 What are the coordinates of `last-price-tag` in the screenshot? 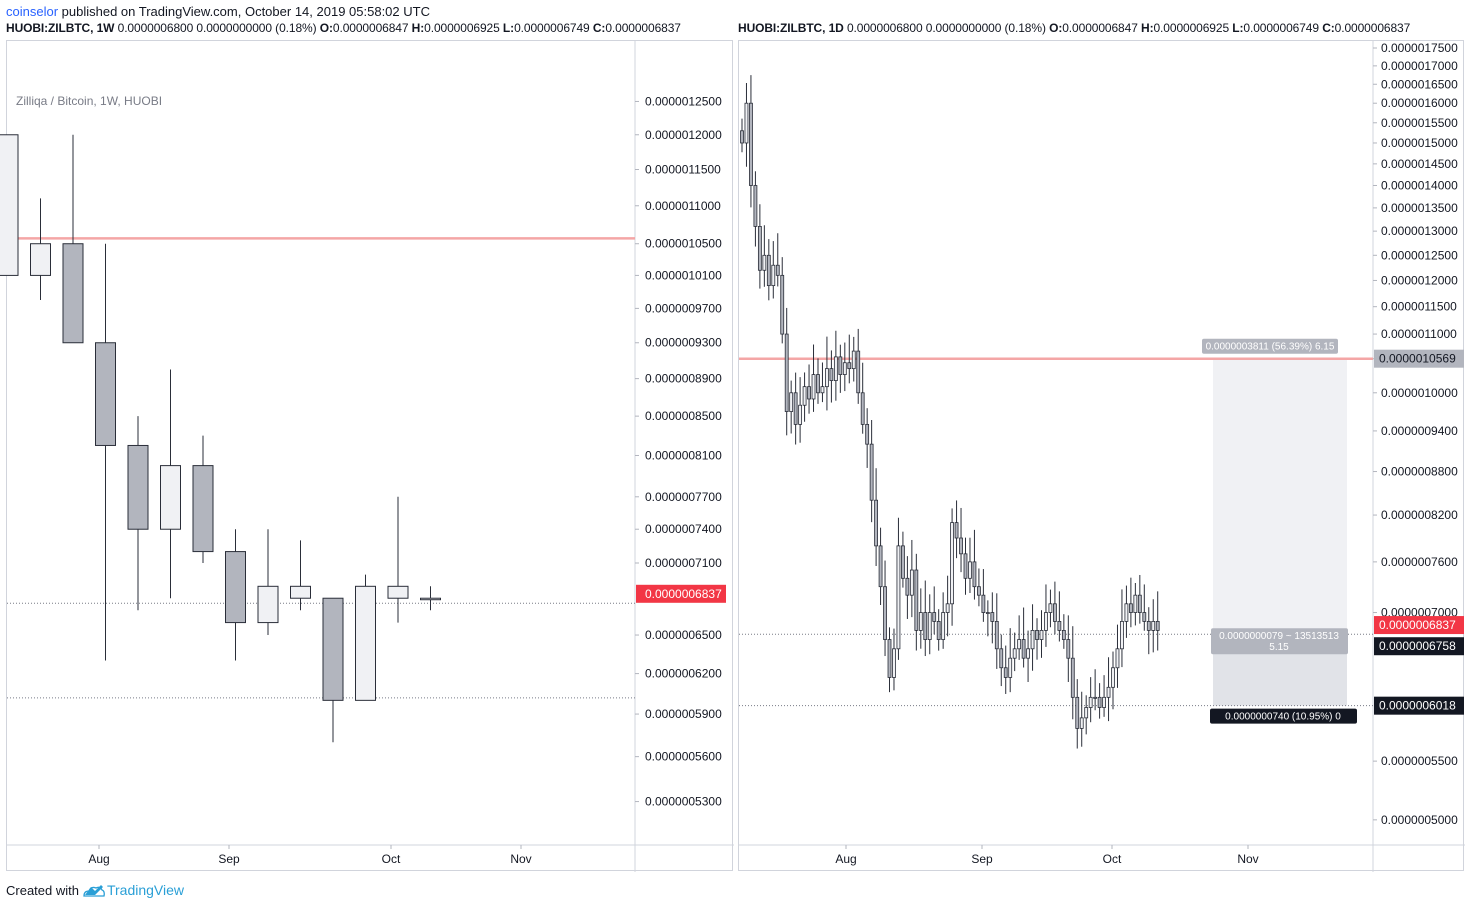 It's located at (681, 593).